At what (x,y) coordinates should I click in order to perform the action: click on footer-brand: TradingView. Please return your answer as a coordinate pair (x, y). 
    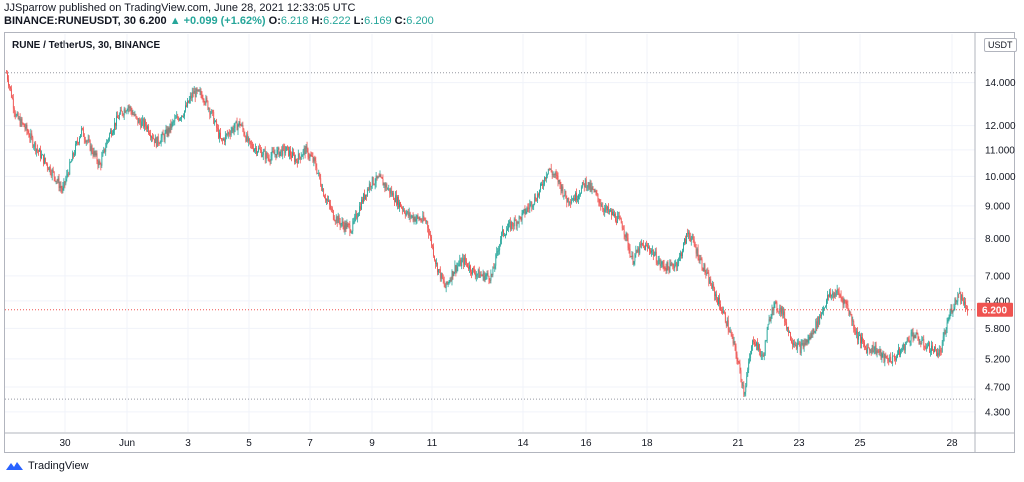
    Looking at the image, I should click on (47, 466).